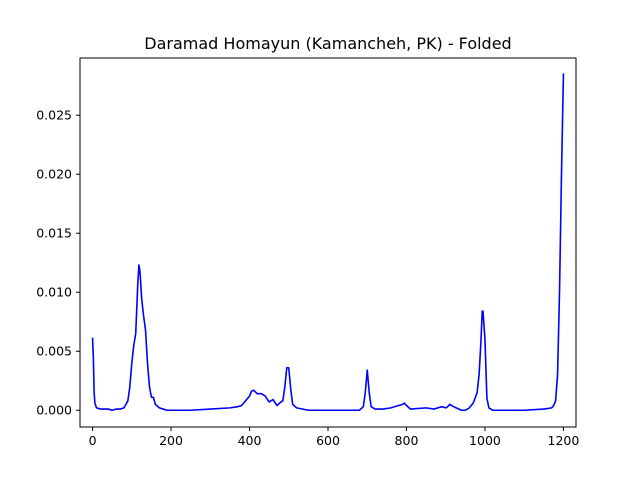  I want to click on y-tick-label: 0.015, so click(54, 233).